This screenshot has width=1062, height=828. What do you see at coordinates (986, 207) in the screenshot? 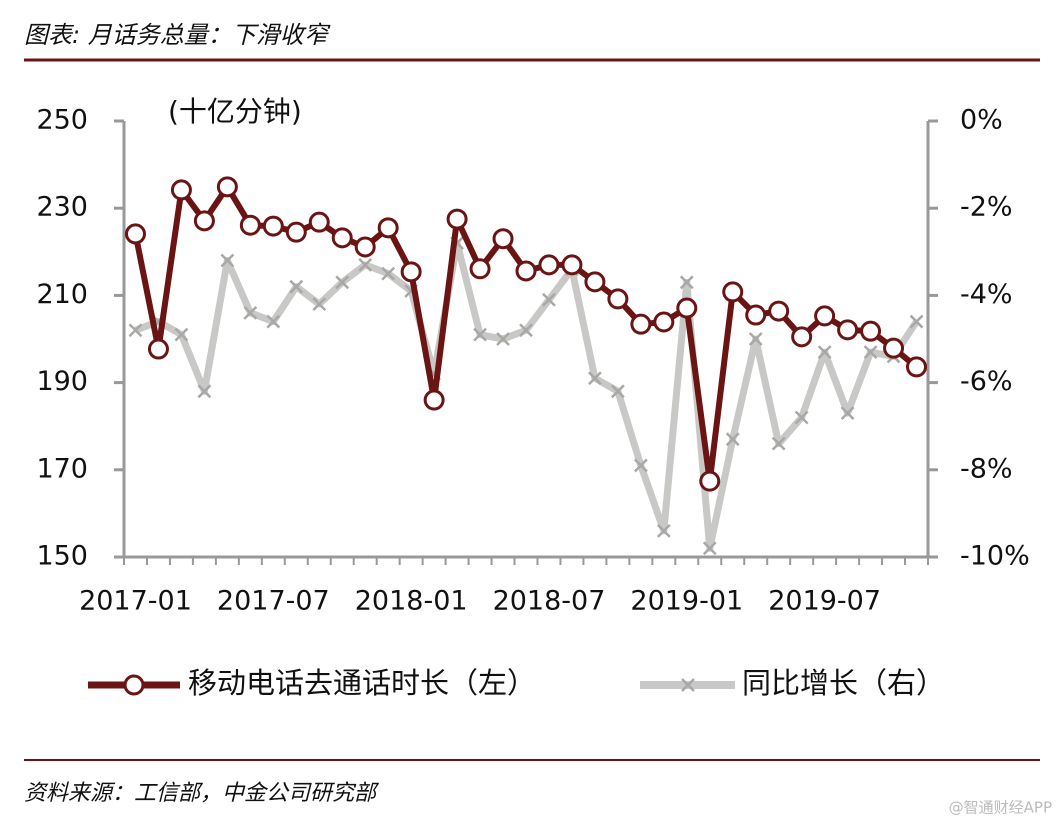
I see `y2-tick-label: -2%` at bounding box center [986, 207].